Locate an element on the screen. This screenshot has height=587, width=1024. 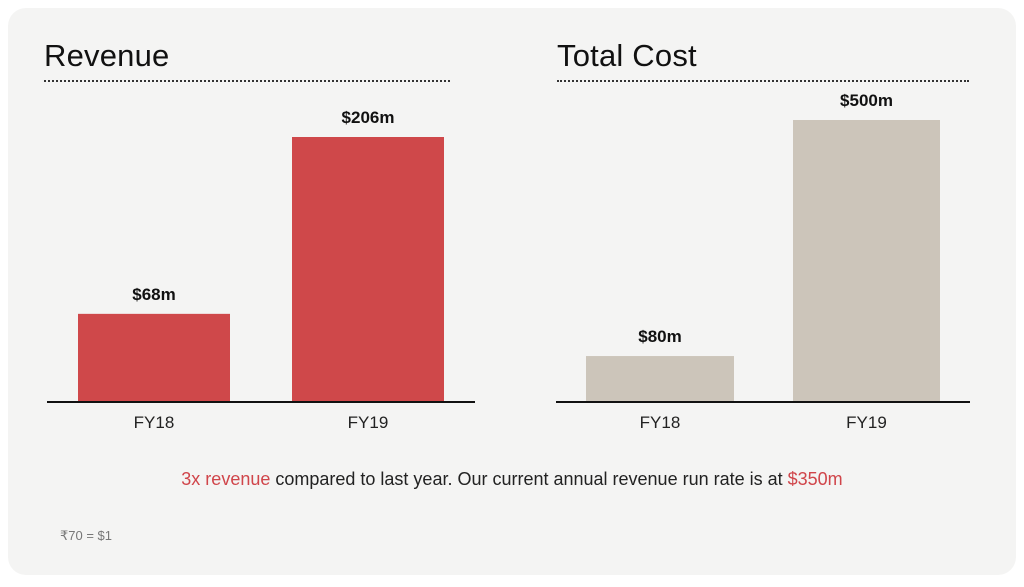
revenue-tick-label-fy18: FY18 is located at coordinates (154, 422).